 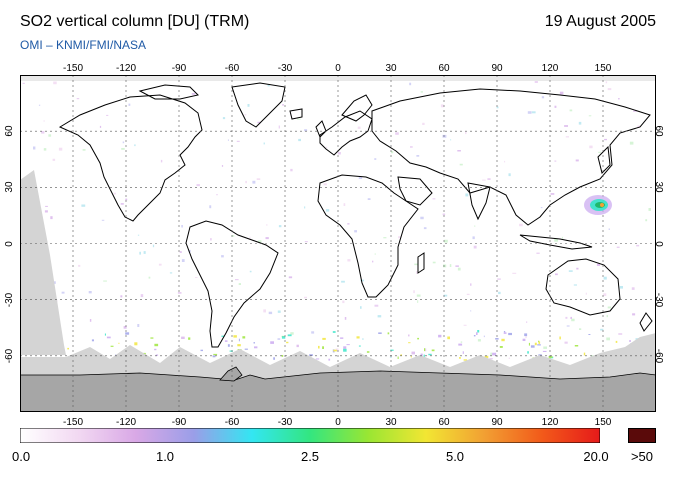 What do you see at coordinates (346, 133) in the screenshot?
I see `europe` at bounding box center [346, 133].